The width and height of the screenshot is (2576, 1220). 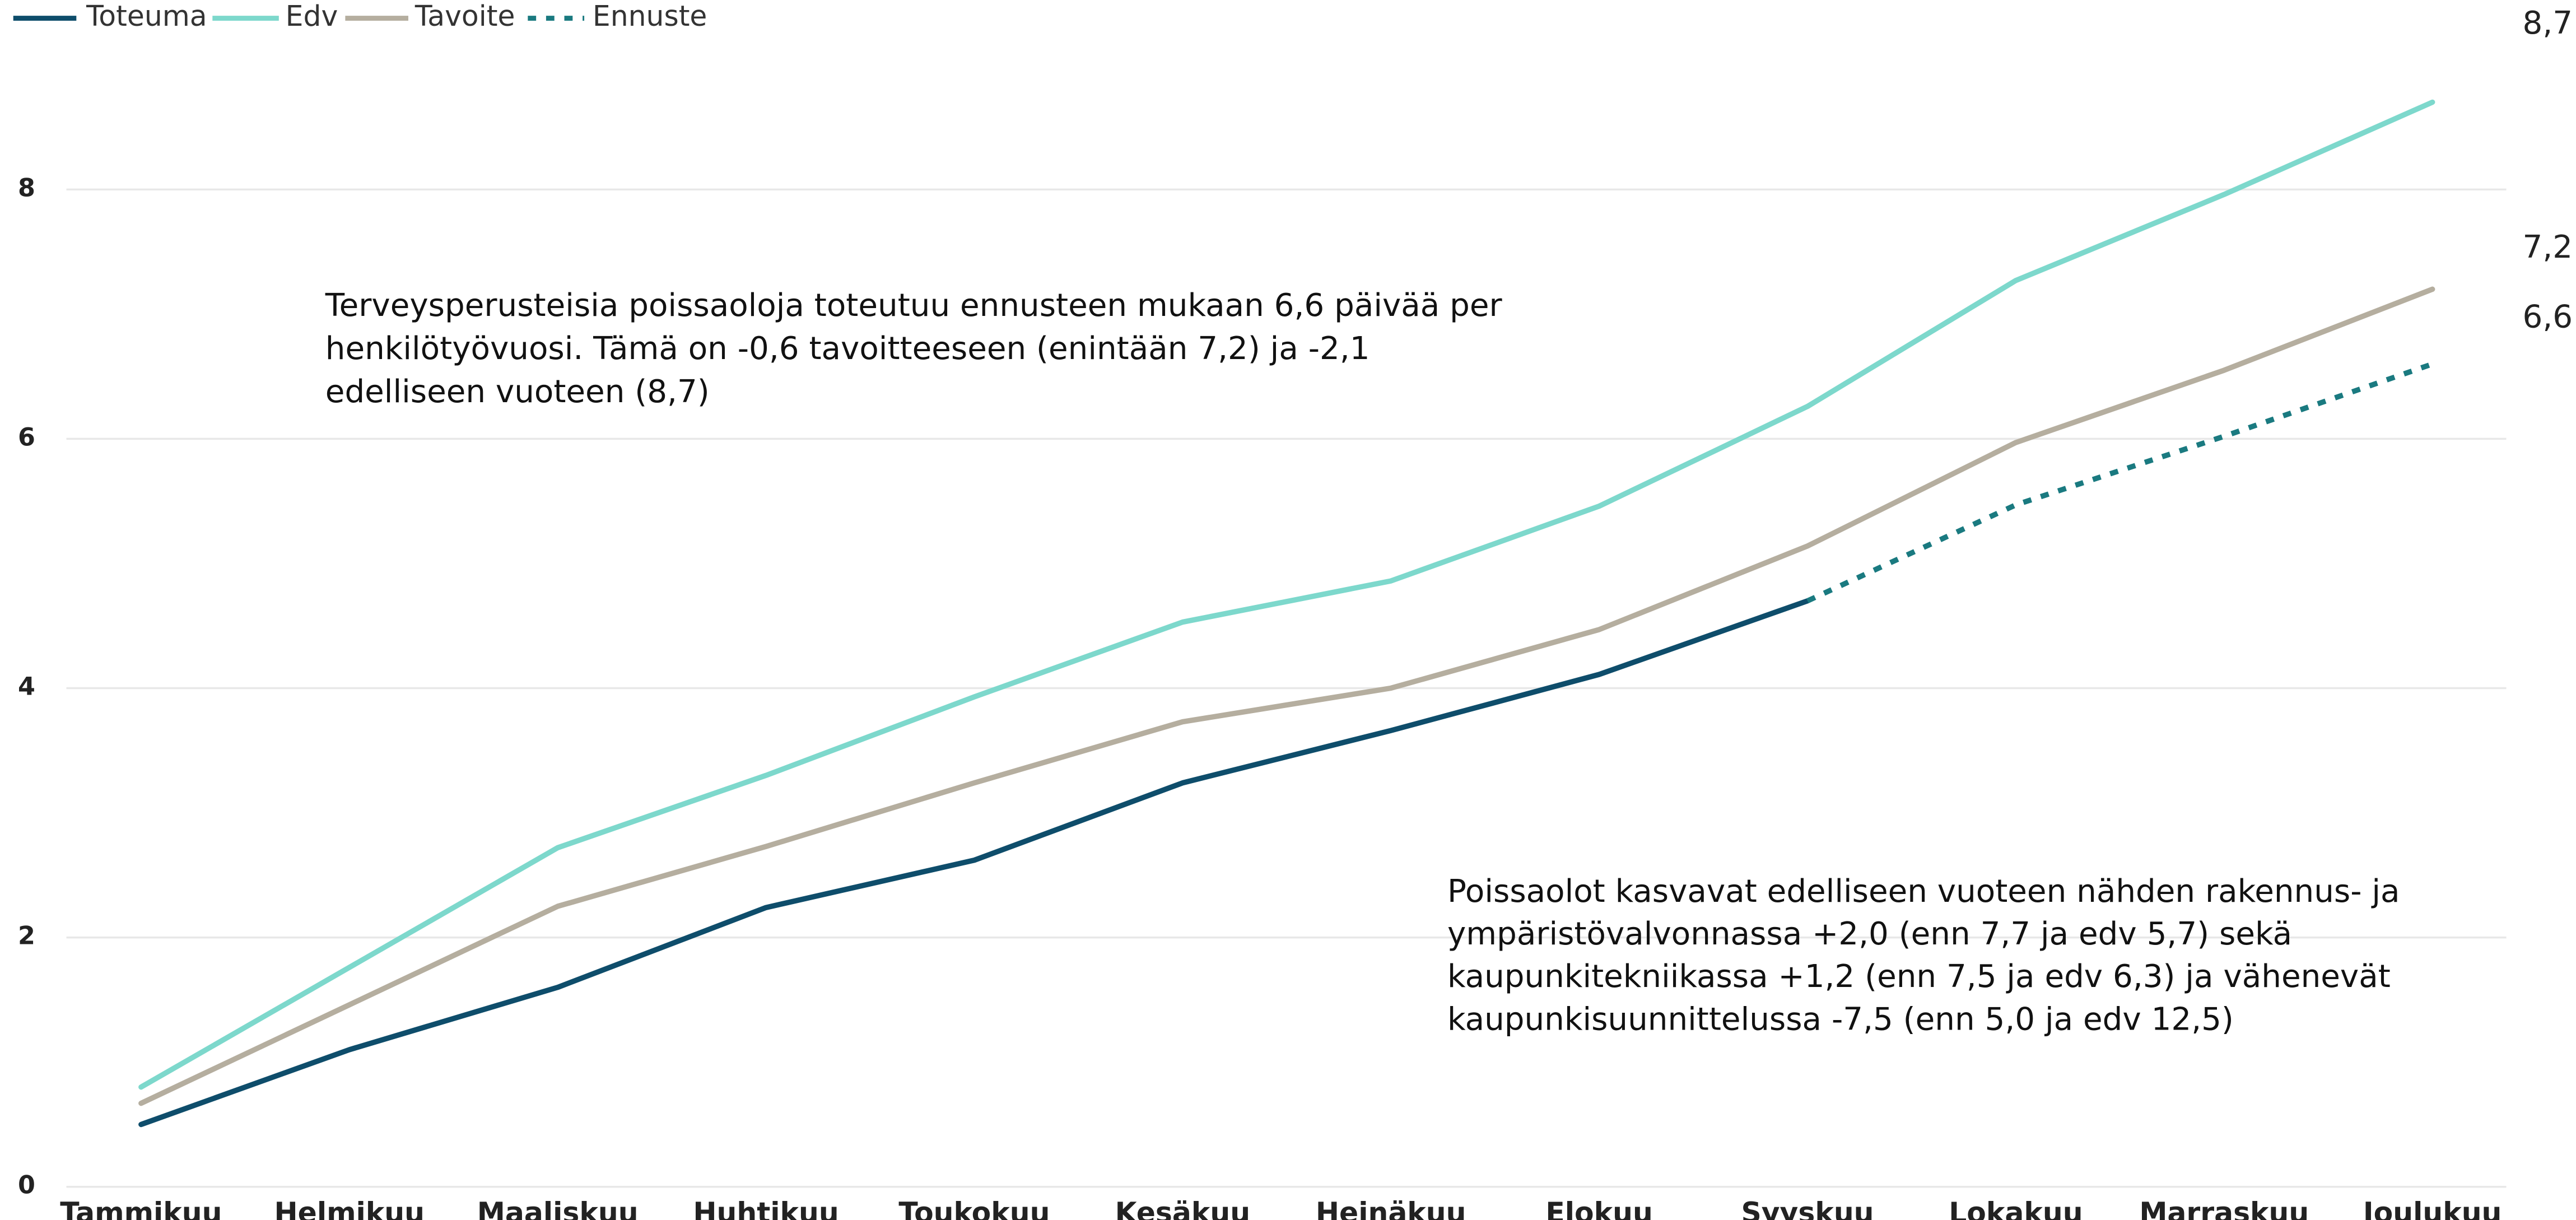 I want to click on value-label: 8,7, so click(x=2548, y=23).